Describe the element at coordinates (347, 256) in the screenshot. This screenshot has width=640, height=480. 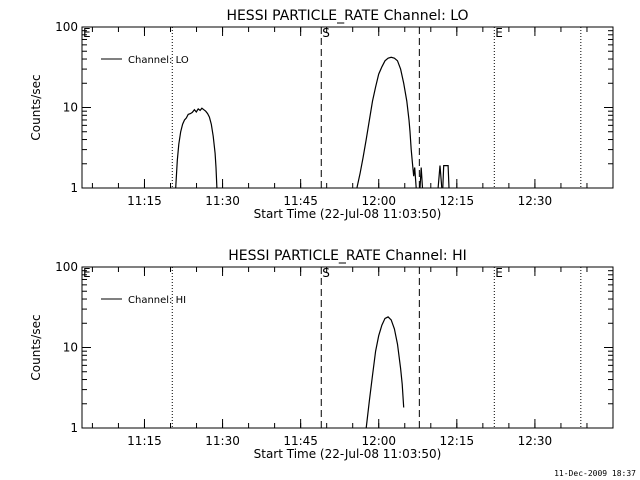
I see `chart-title: HESSI PARTICLE_RATE Channel: HI` at that location.